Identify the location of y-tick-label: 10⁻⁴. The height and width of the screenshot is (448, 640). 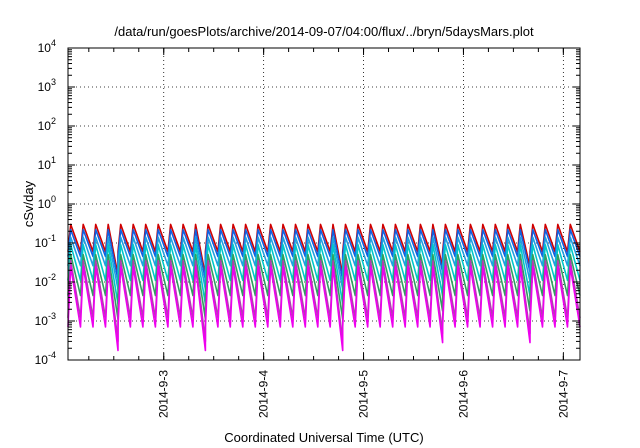
(45, 358).